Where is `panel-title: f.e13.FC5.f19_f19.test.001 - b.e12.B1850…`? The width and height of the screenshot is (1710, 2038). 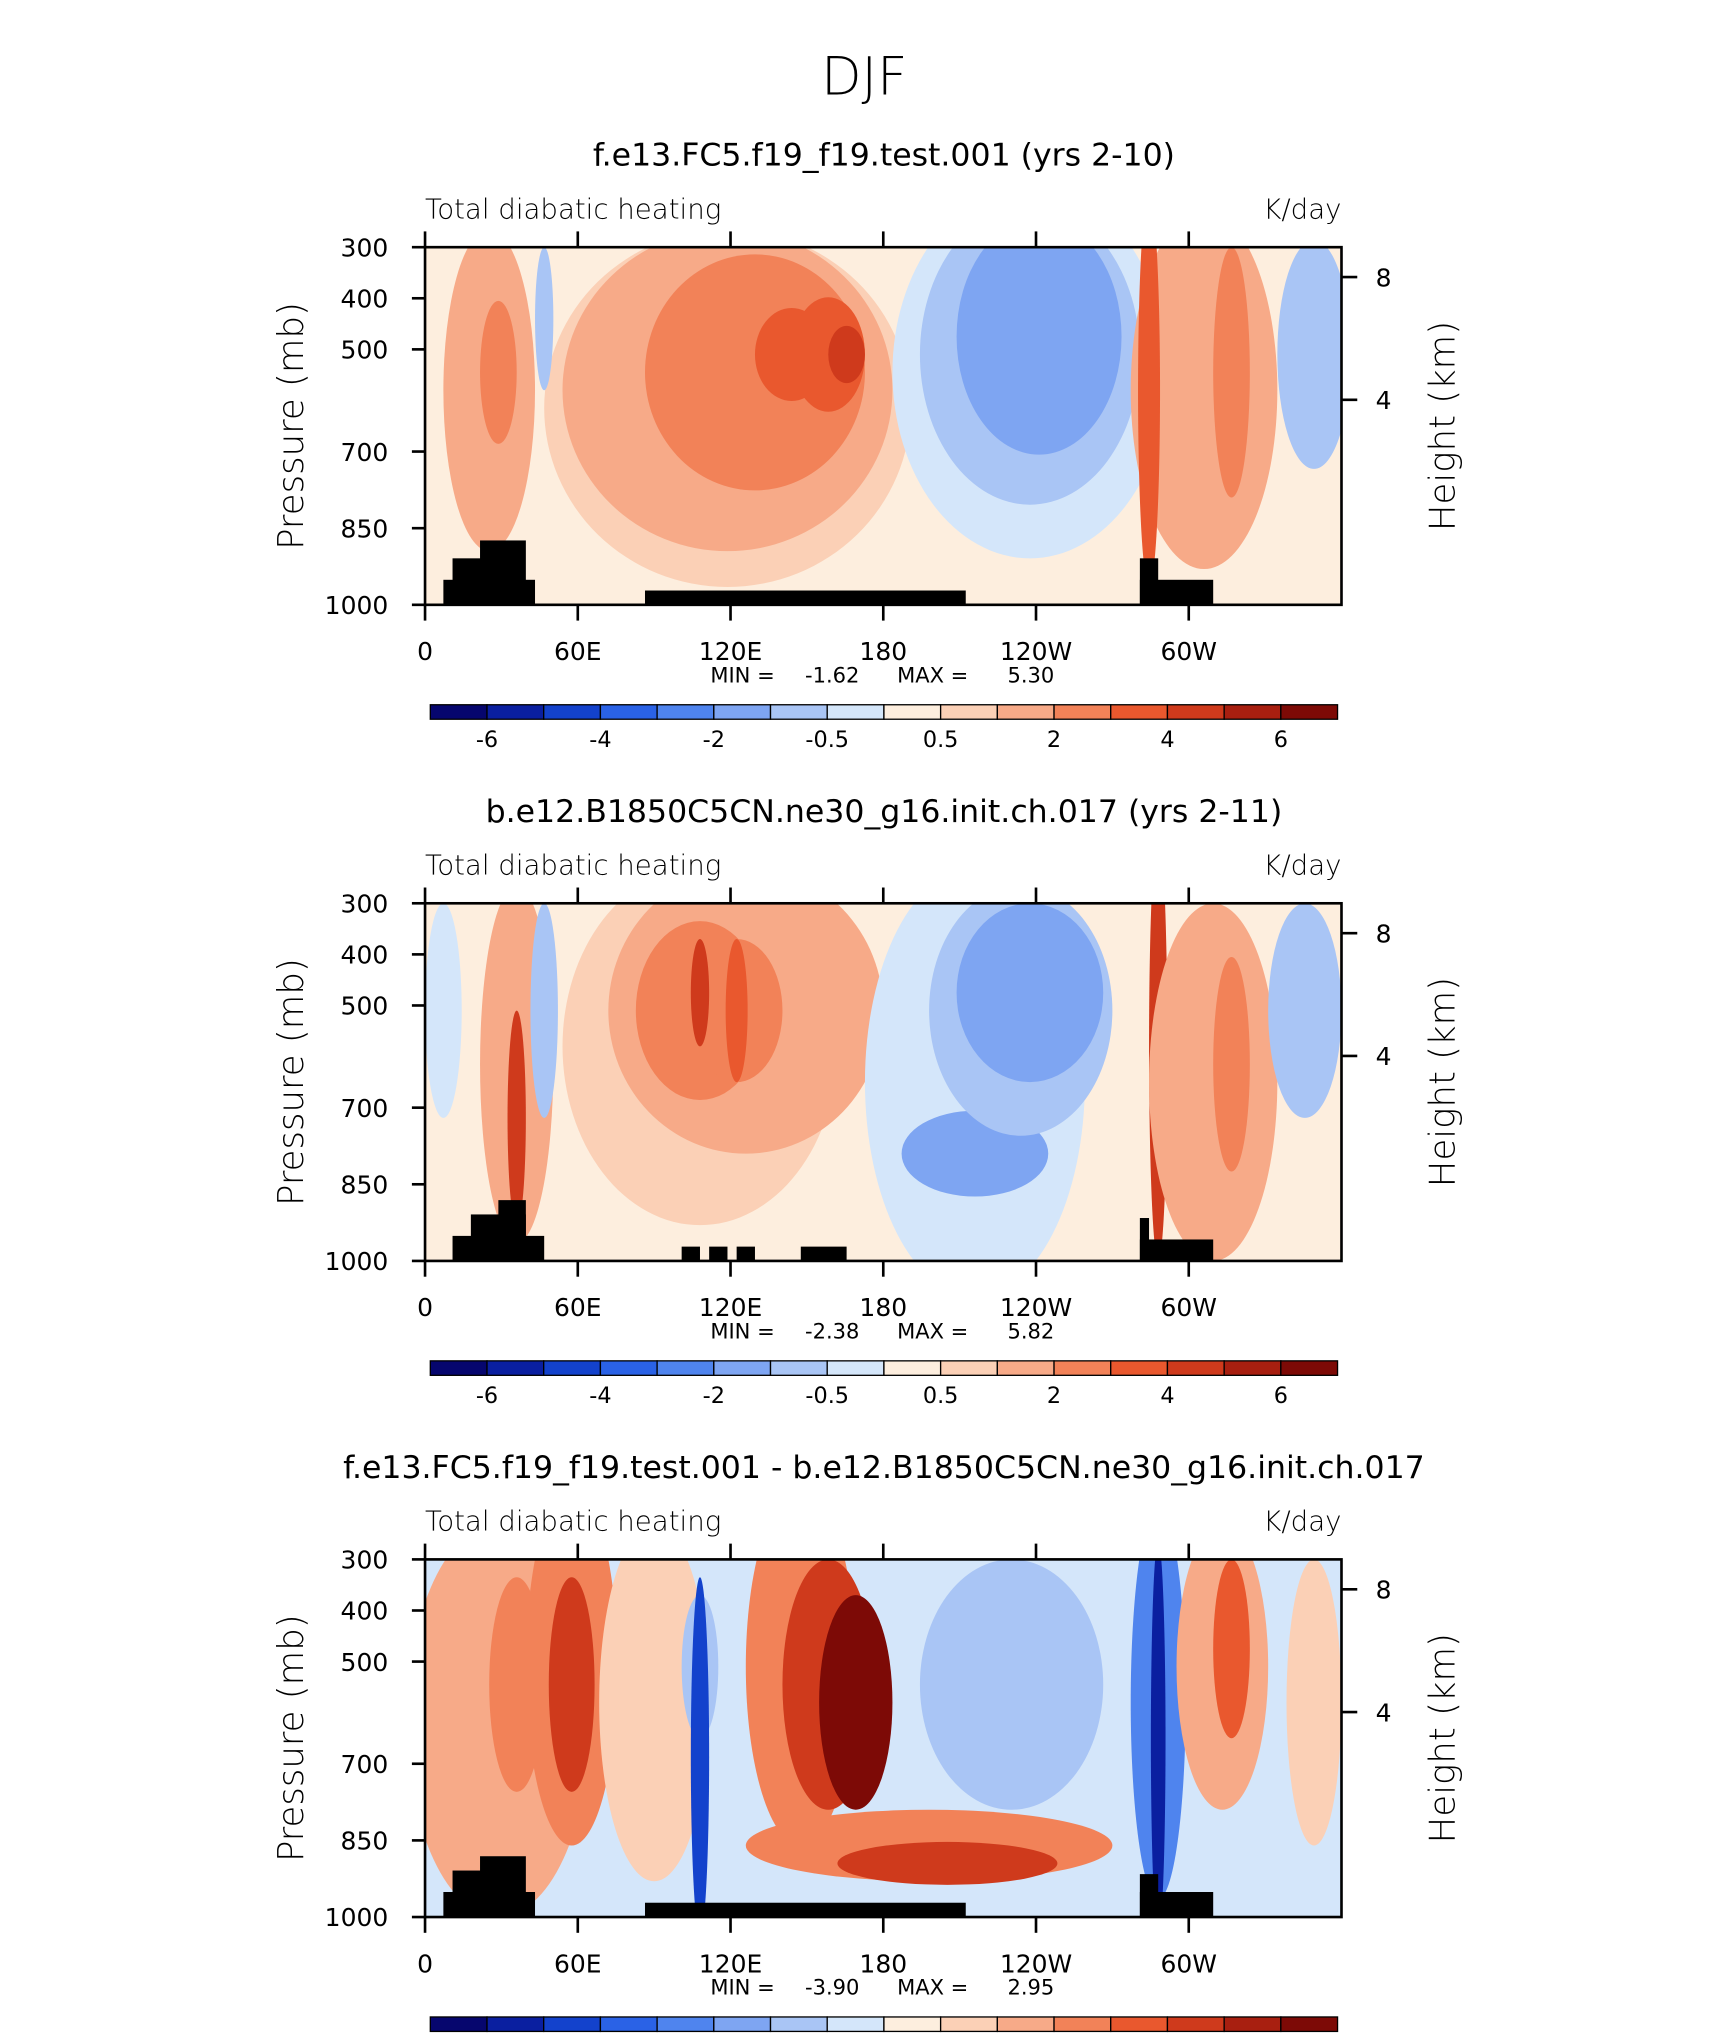 panel-title: f.e13.FC5.f19_f19.test.001 - b.e12.B1850… is located at coordinates (884, 1468).